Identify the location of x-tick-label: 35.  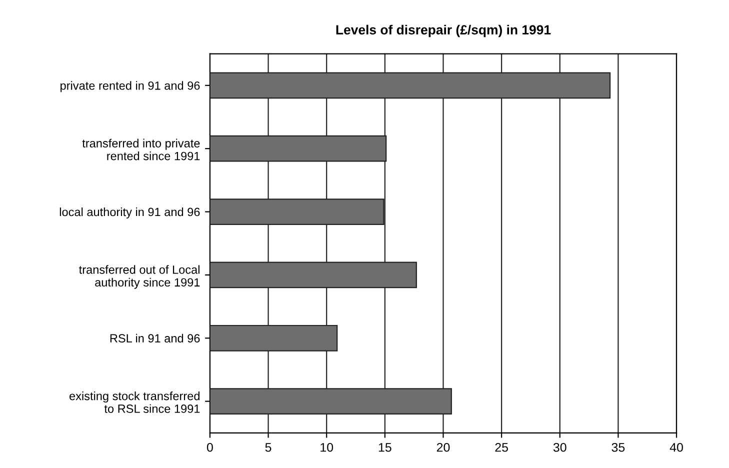
(618, 447).